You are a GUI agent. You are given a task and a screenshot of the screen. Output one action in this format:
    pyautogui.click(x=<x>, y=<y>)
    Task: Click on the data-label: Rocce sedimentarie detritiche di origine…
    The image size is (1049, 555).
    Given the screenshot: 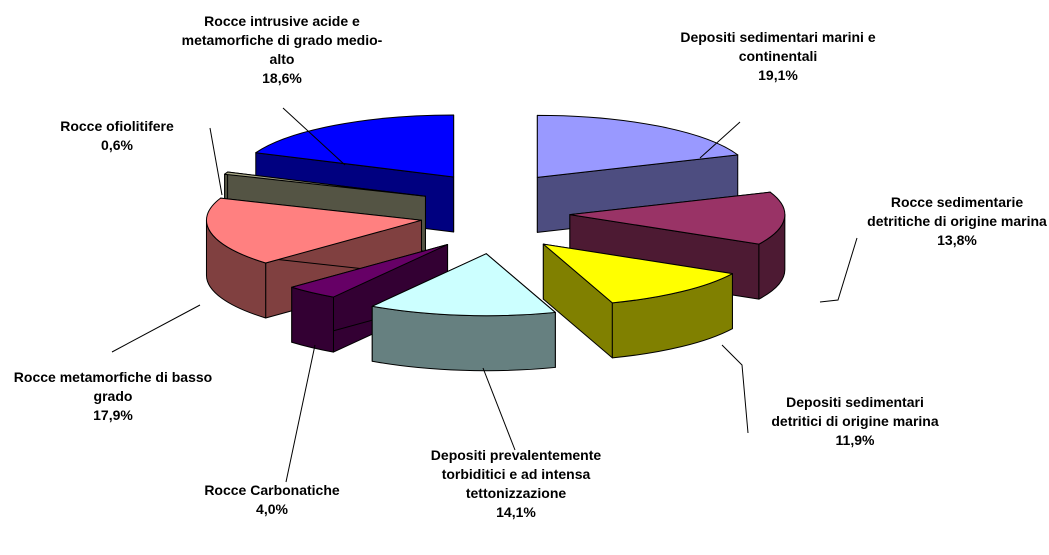 What is the action you would take?
    pyautogui.click(x=955, y=221)
    